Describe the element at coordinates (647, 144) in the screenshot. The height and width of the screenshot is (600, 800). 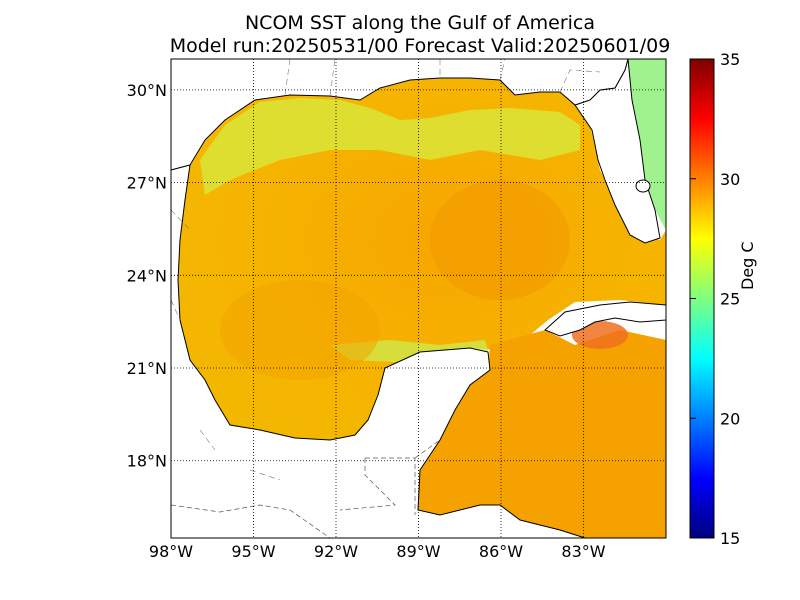
I see `florida-east-cool-water` at that location.